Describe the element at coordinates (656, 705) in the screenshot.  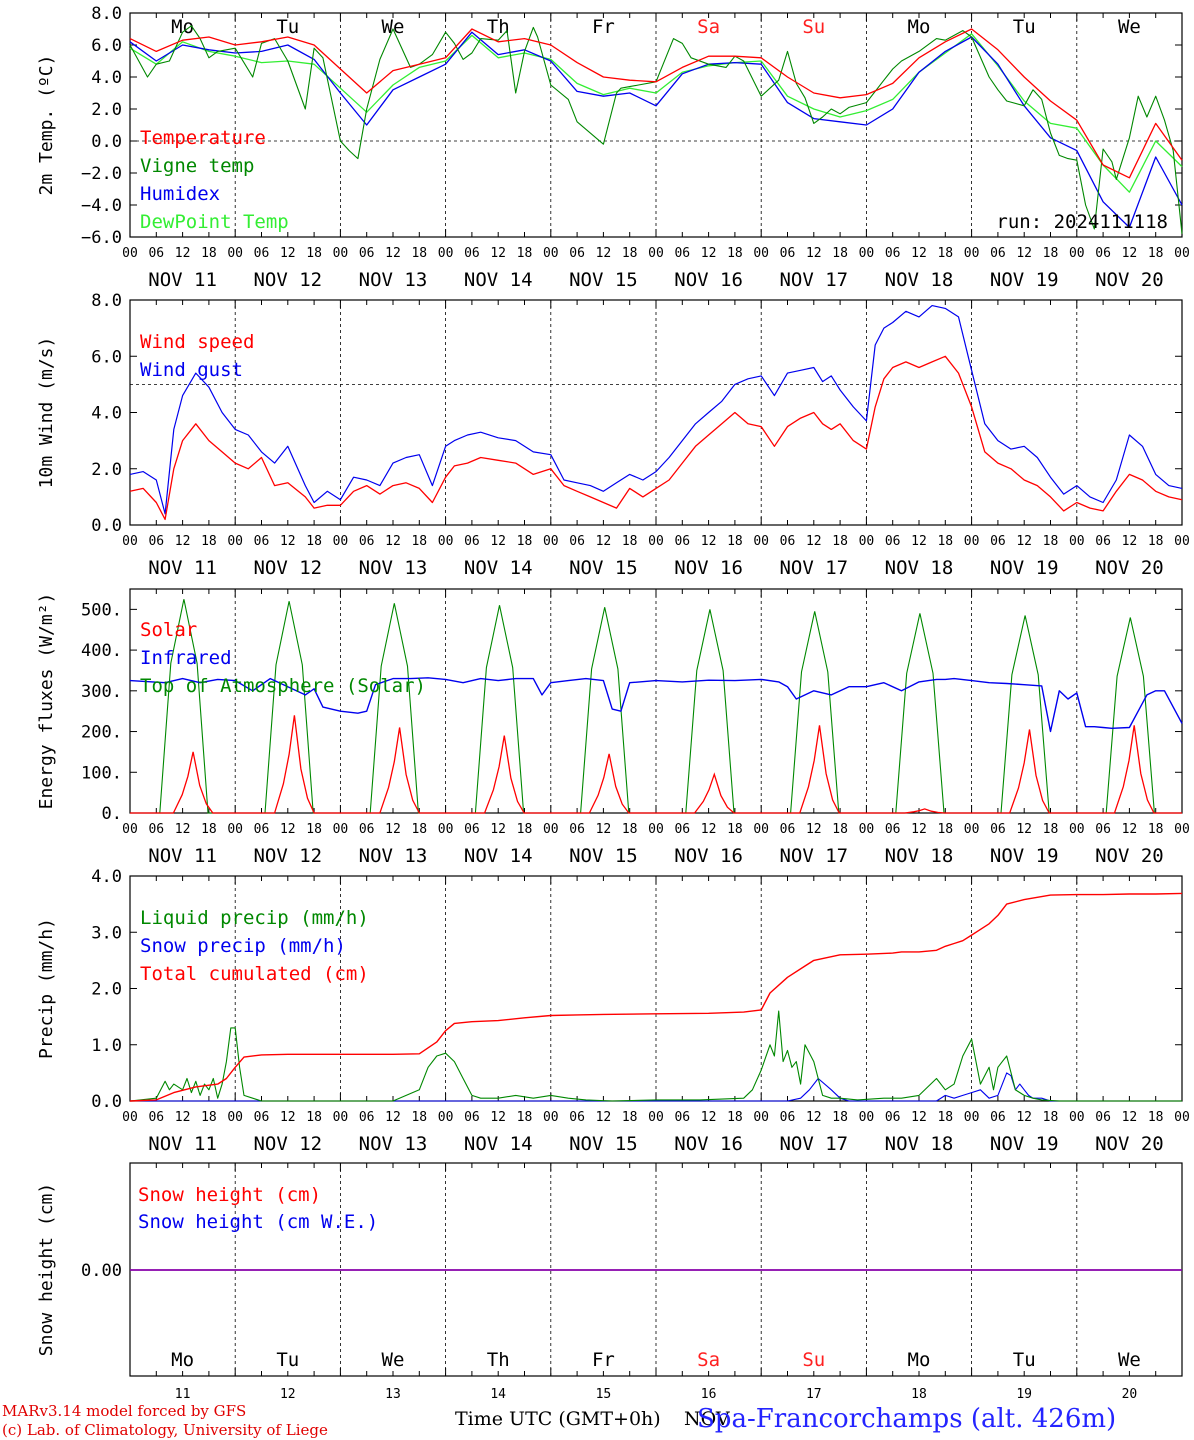
I see `series-infrared` at that location.